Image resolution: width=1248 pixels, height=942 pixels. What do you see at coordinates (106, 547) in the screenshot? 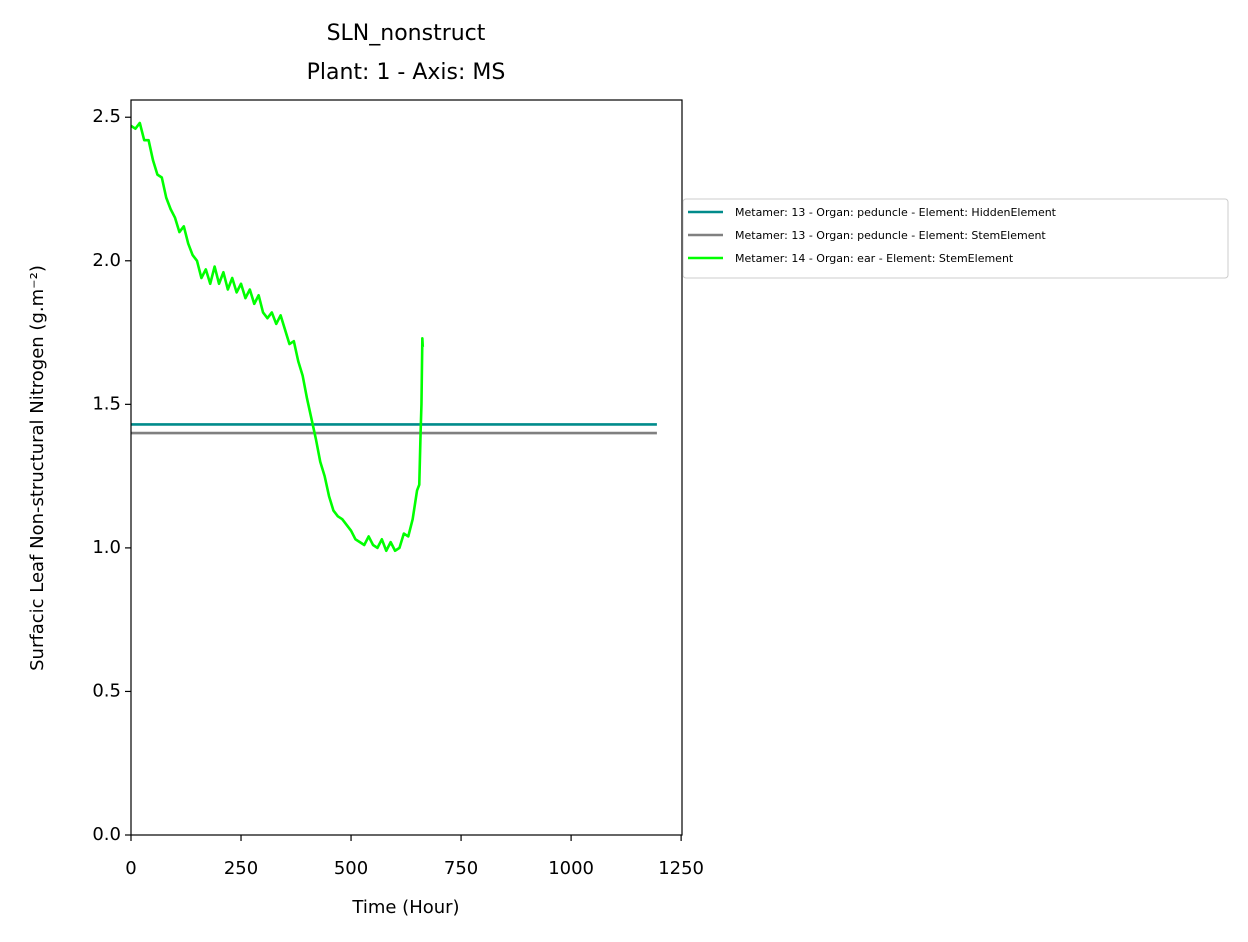
I see `y-tick-label: 1.0` at bounding box center [106, 547].